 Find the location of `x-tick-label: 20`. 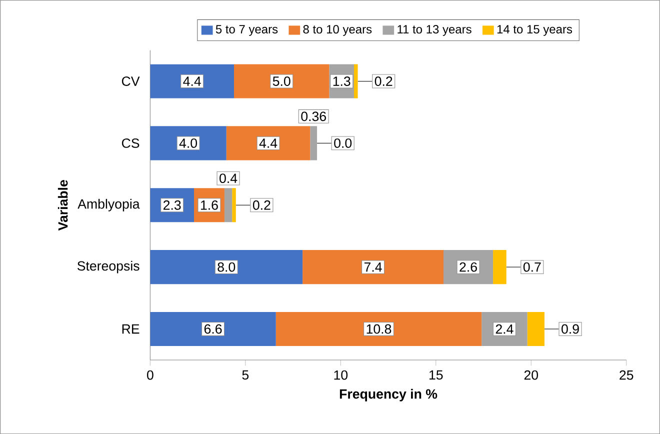

x-tick-label: 20 is located at coordinates (531, 375).